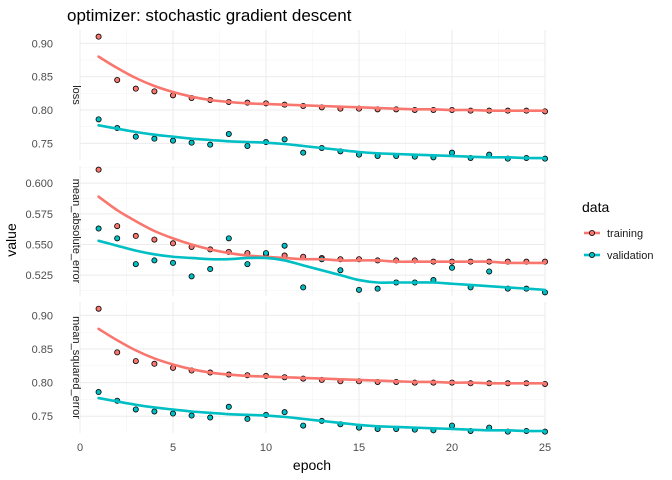  I want to click on facet-strip-label: mean_absolute_error, so click(76, 231).